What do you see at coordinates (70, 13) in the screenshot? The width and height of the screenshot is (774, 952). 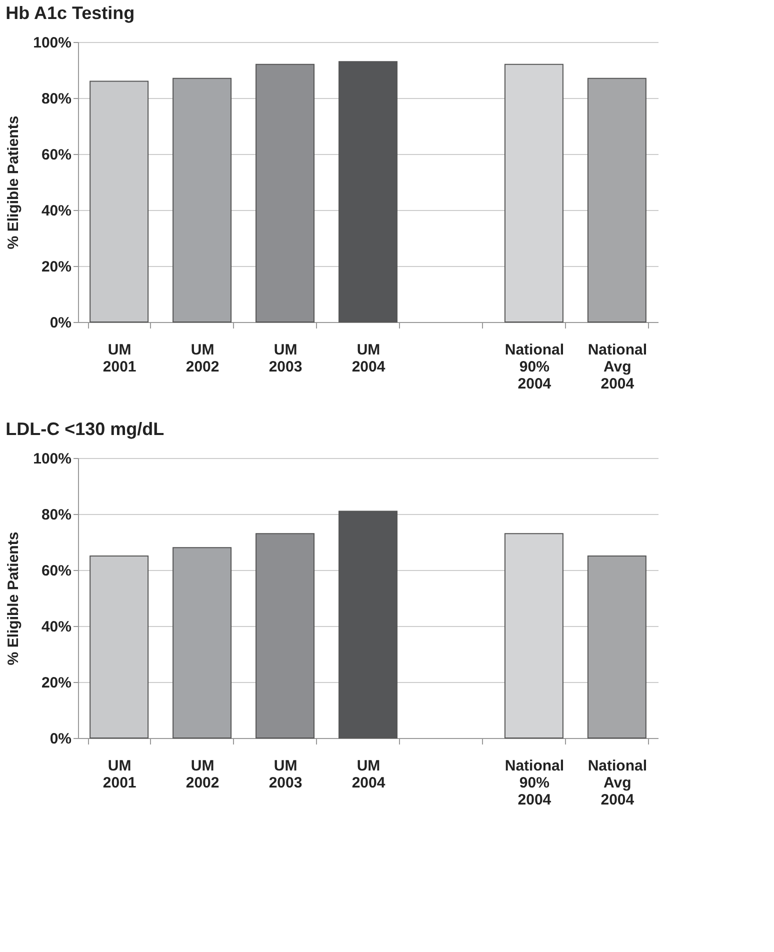 I see `chart-title: Hb A1c Testing` at bounding box center [70, 13].